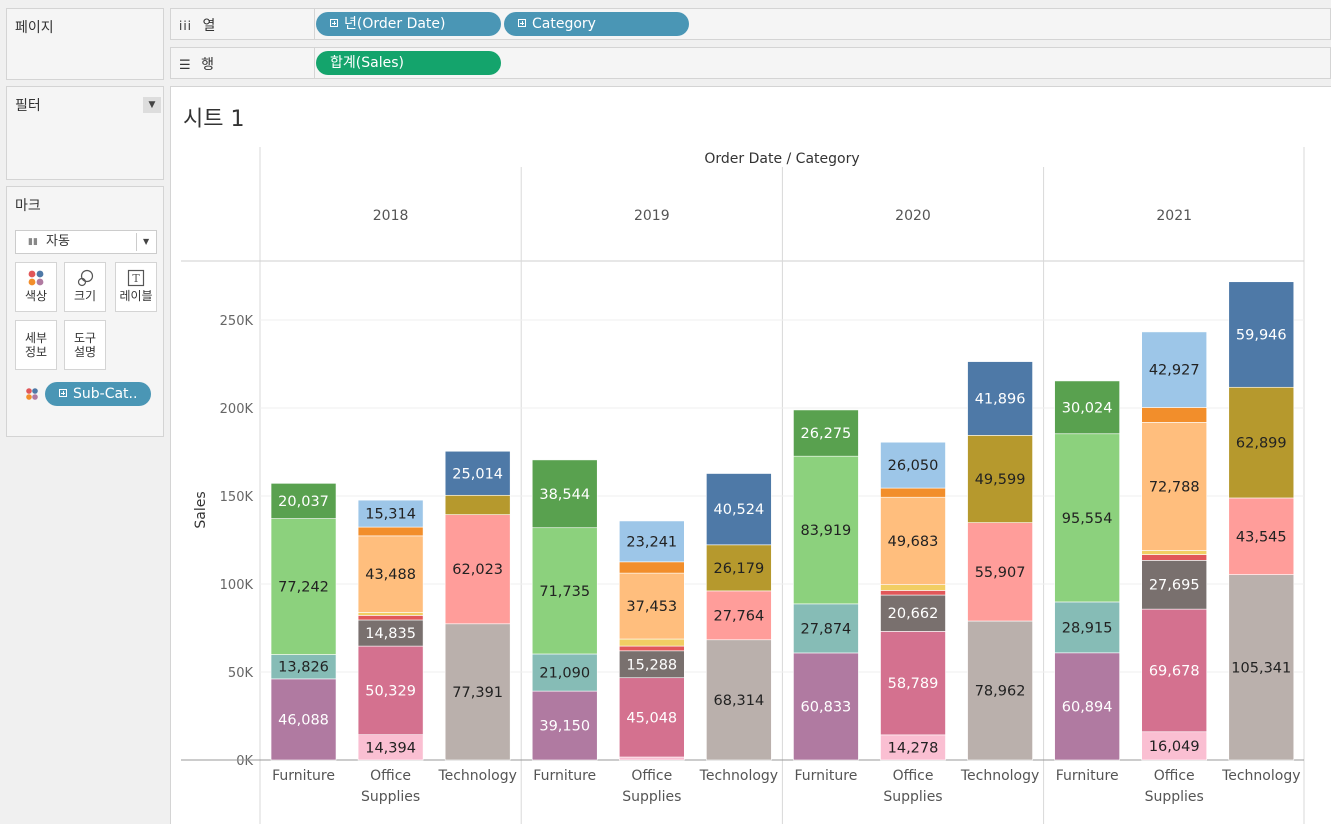 This screenshot has height=824, width=1331. I want to click on pill-sub-category: Sub-Cat.., so click(98, 394).